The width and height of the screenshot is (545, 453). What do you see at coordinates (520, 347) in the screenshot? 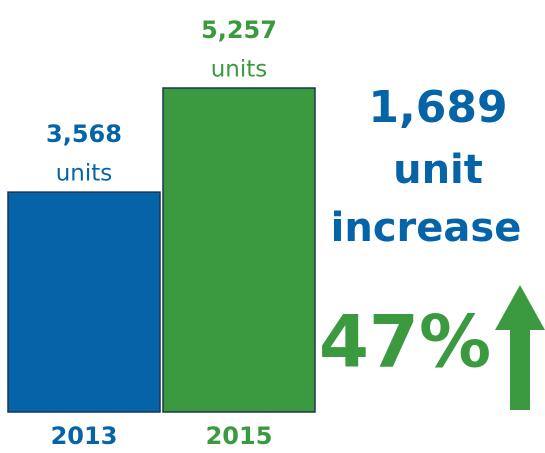
I see `up-arrow` at bounding box center [520, 347].